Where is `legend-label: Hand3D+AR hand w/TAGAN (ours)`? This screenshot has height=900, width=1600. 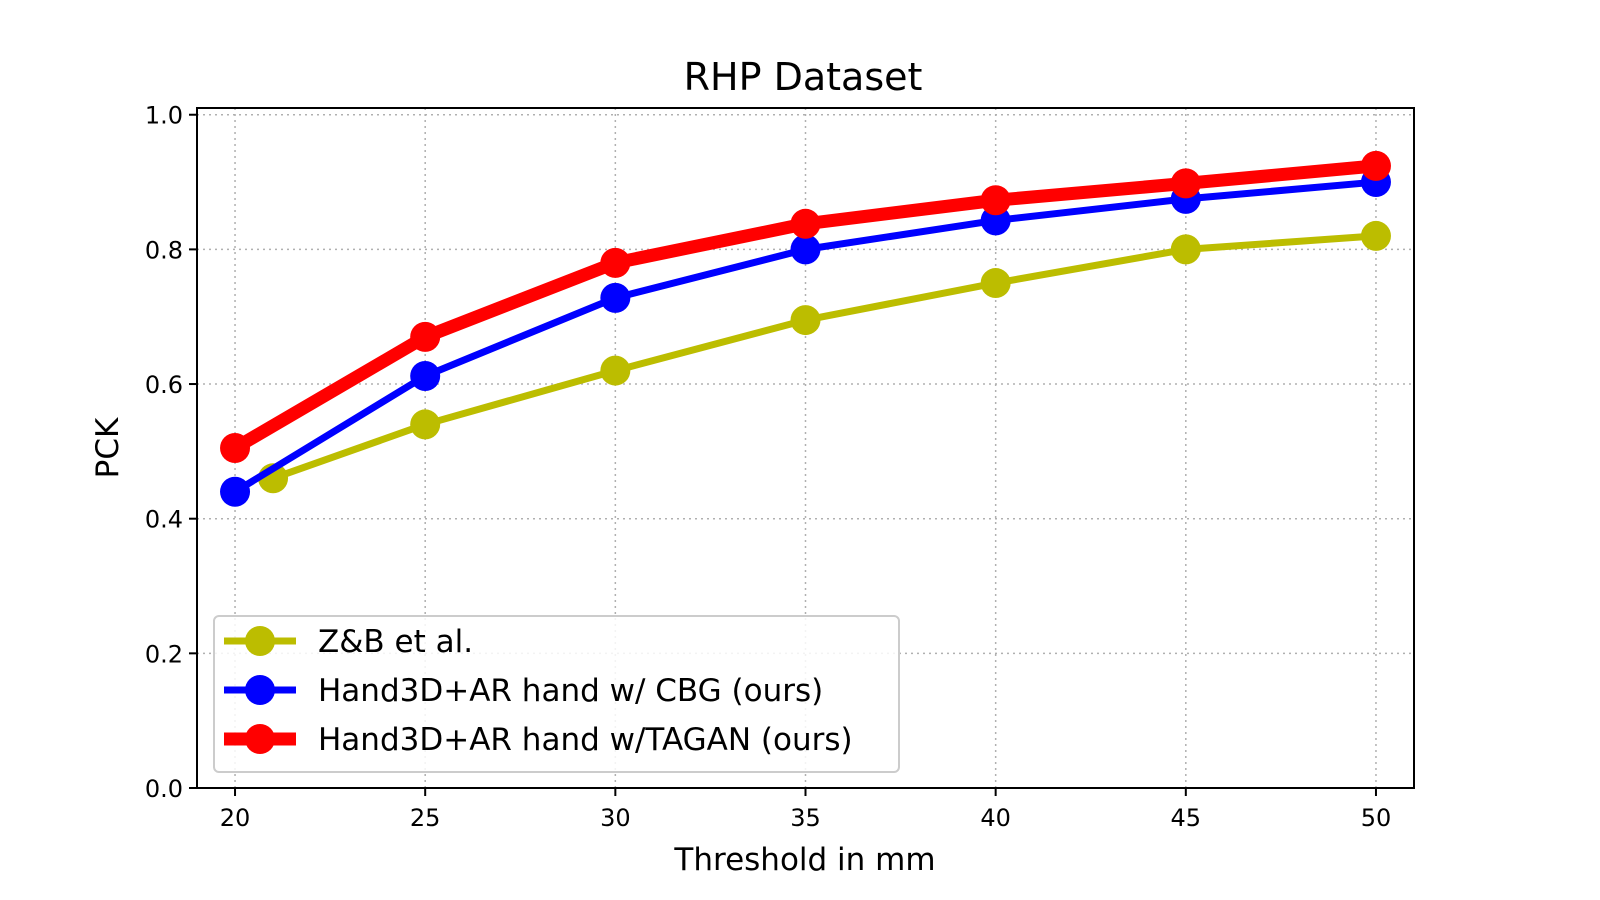
legend-label: Hand3D+AR hand w/TAGAN (ours) is located at coordinates (585, 740).